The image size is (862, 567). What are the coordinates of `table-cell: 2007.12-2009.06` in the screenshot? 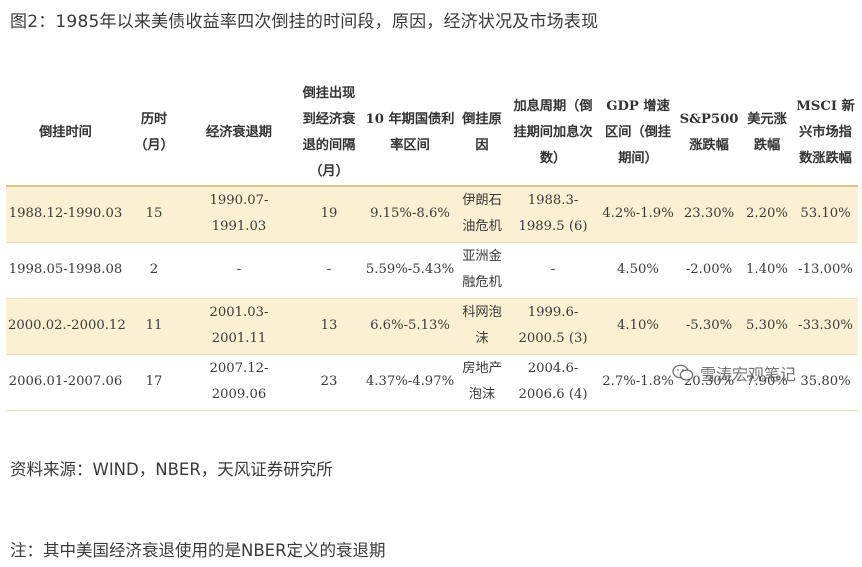 It's located at (239, 381).